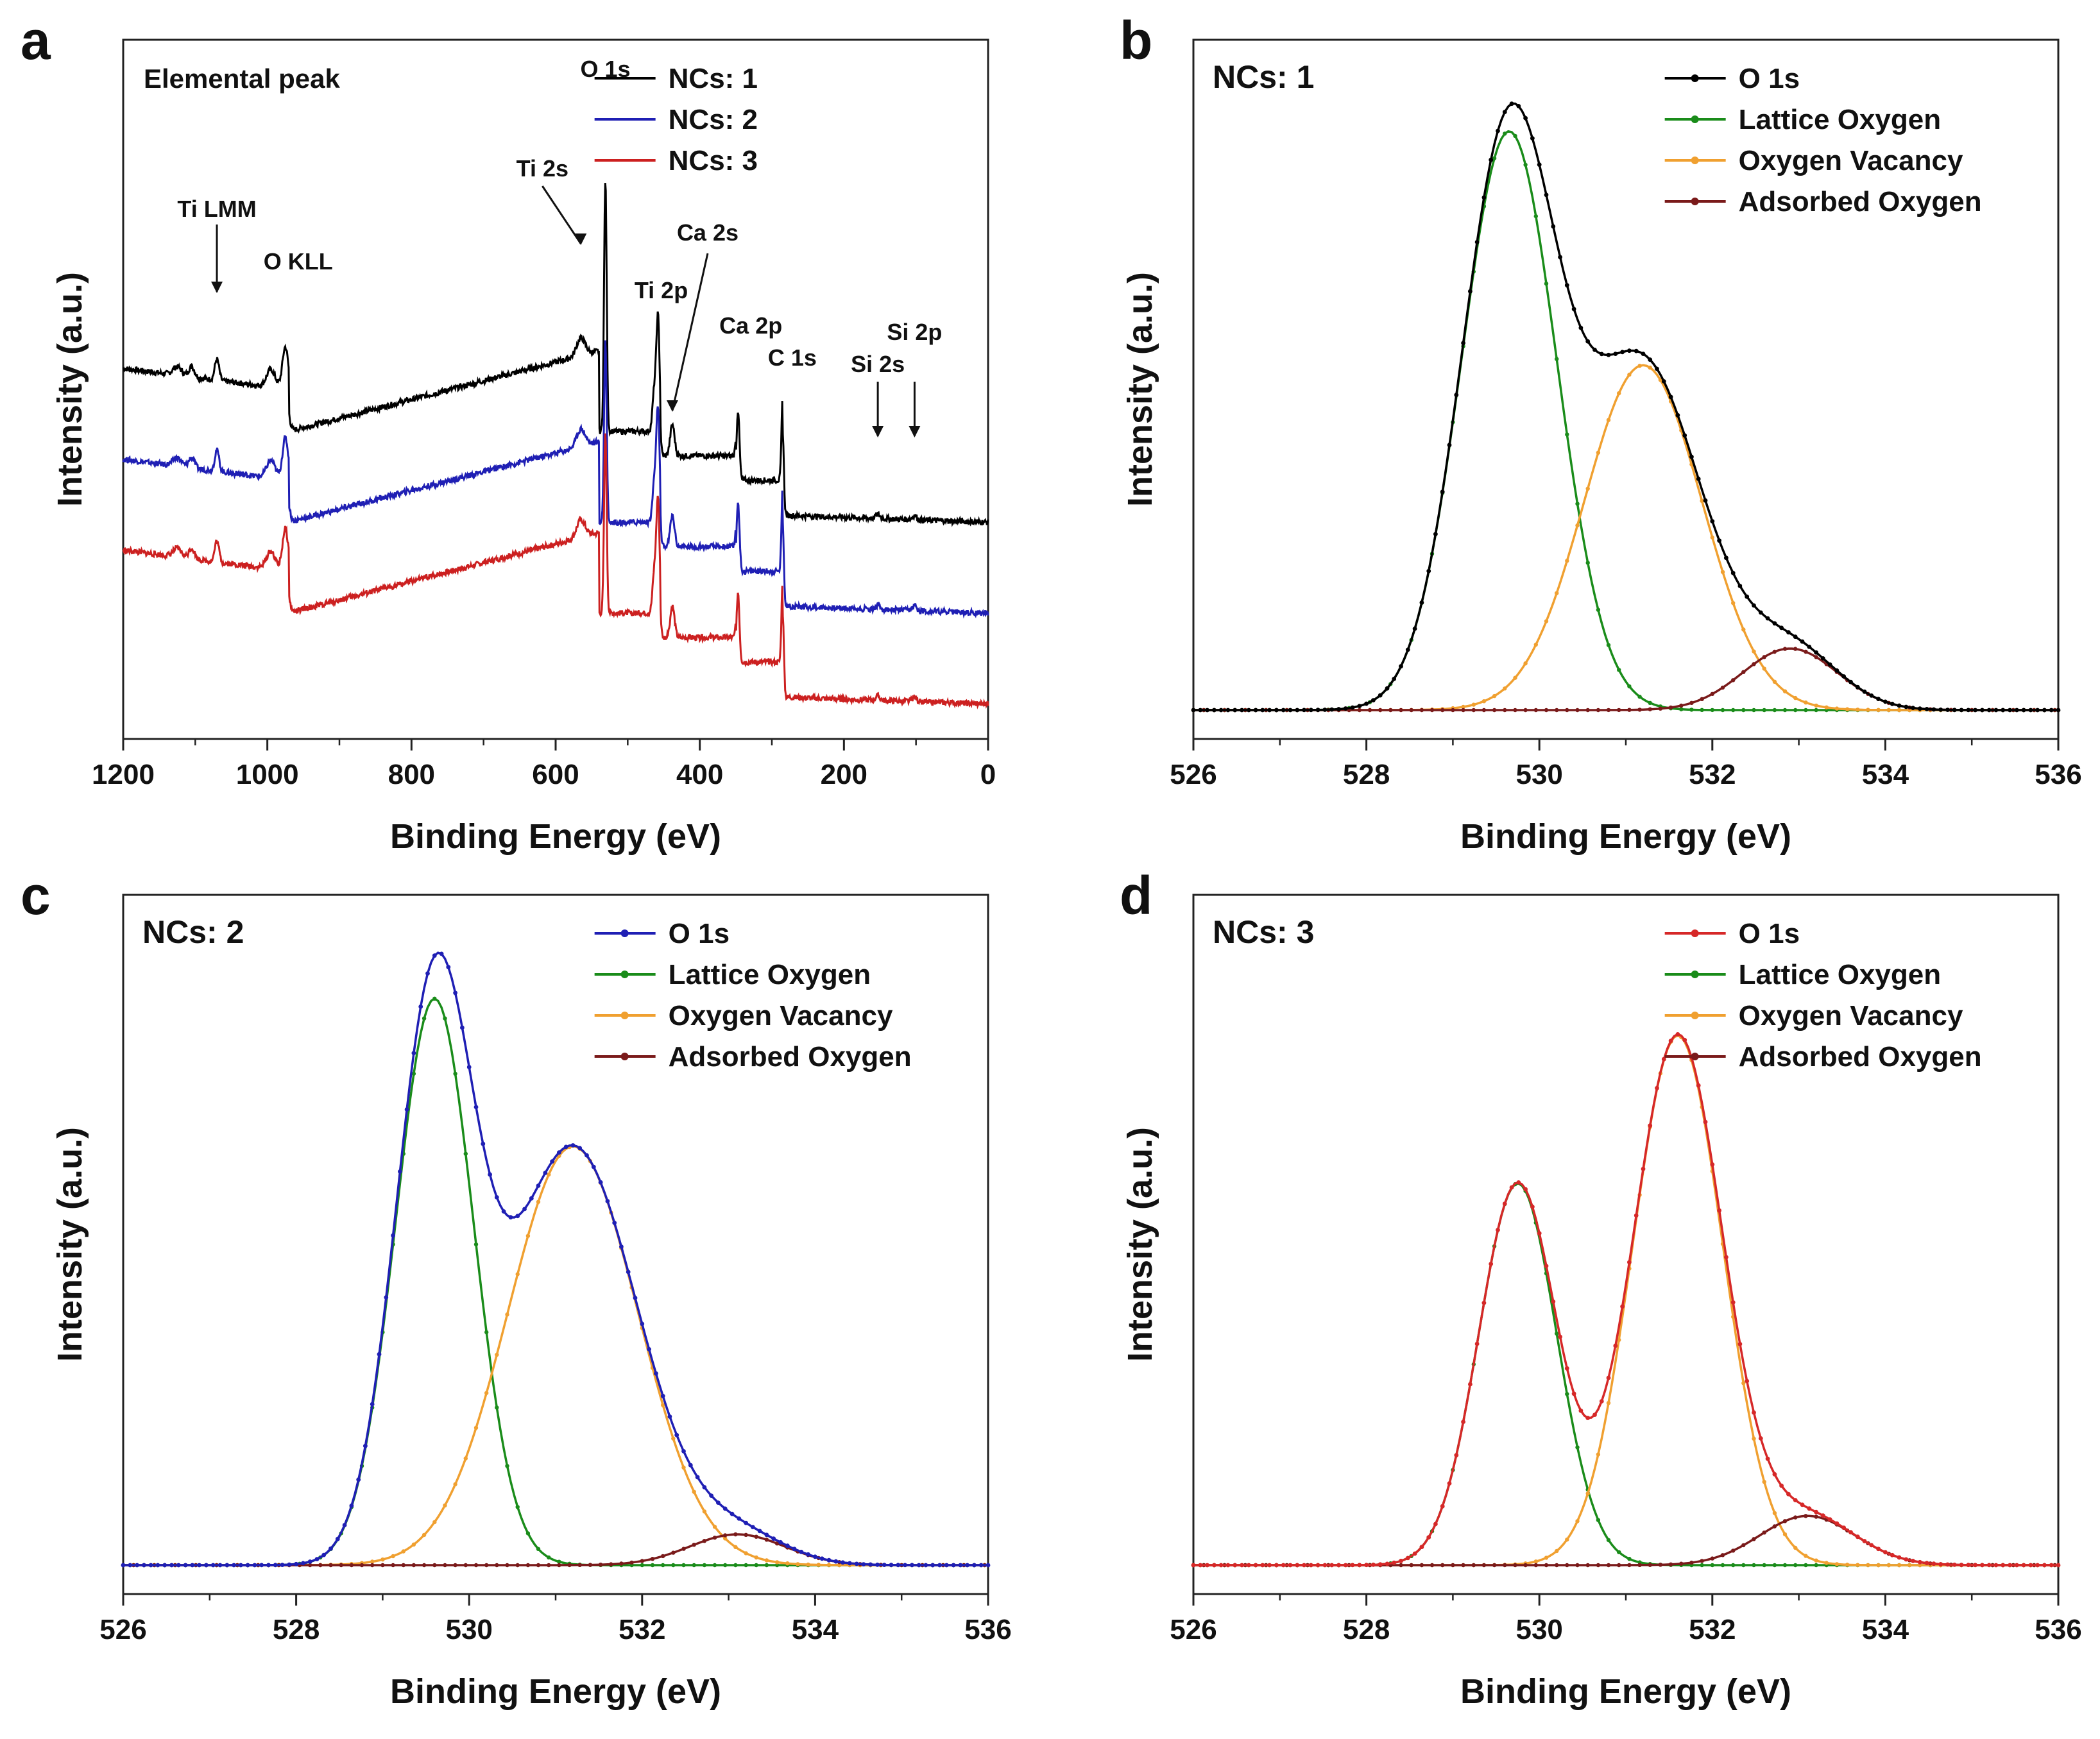 The image size is (2100, 1739). Describe the element at coordinates (242, 79) in the screenshot. I see `chart-title: Elemental peak` at that location.